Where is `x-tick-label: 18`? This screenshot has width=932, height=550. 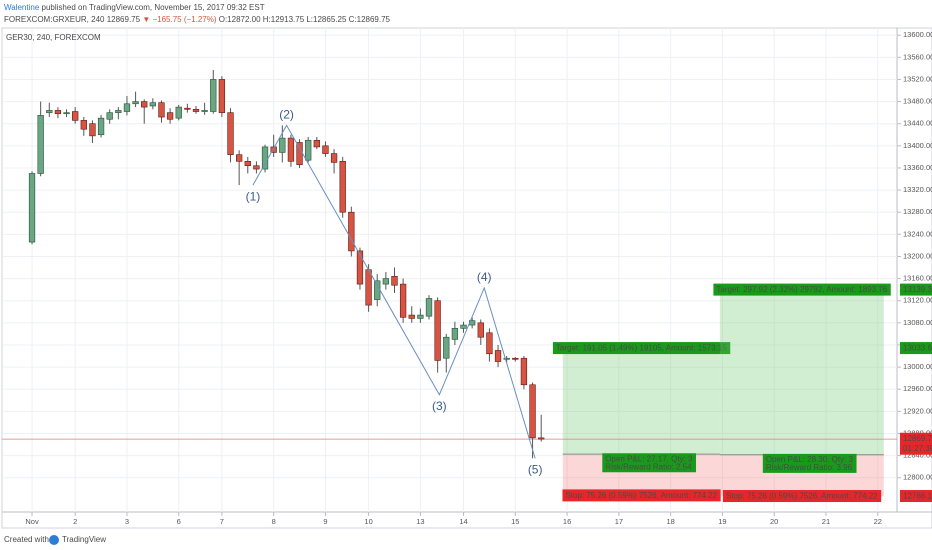 x-tick-label: 18 is located at coordinates (670, 521).